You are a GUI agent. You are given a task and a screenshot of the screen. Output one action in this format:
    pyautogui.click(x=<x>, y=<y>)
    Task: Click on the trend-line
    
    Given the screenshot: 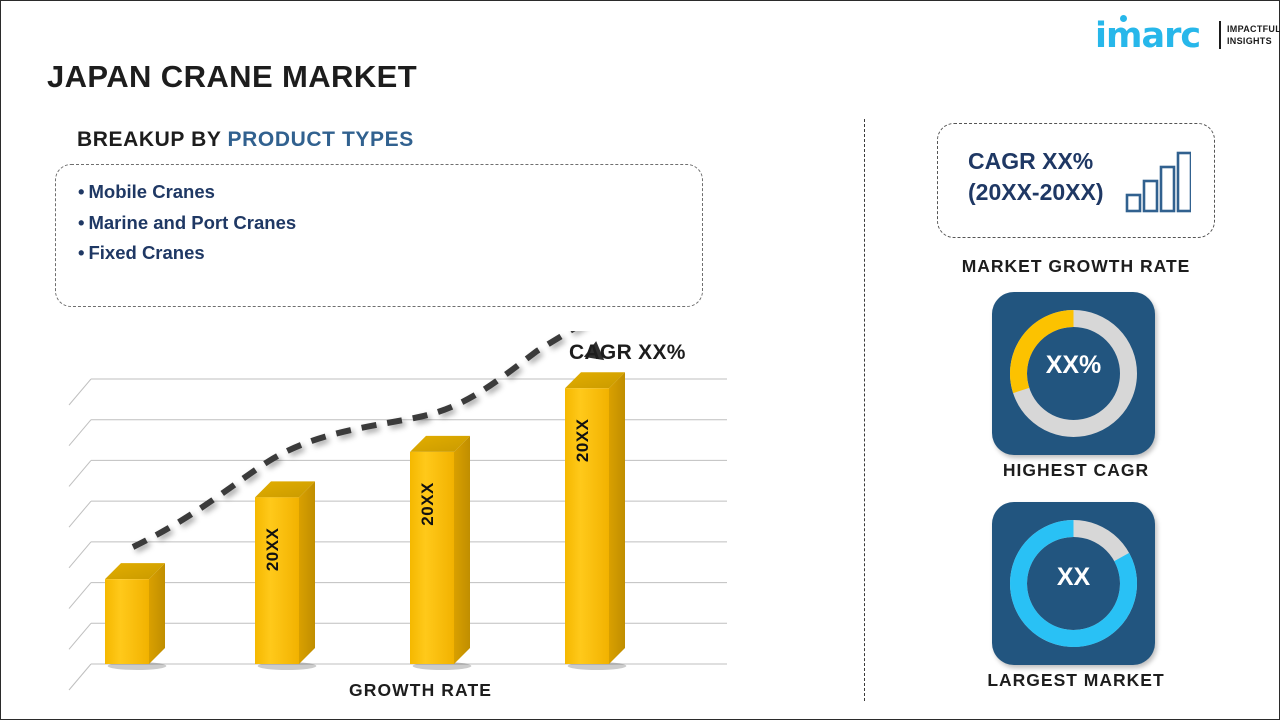 What is the action you would take?
    pyautogui.click(x=353, y=440)
    